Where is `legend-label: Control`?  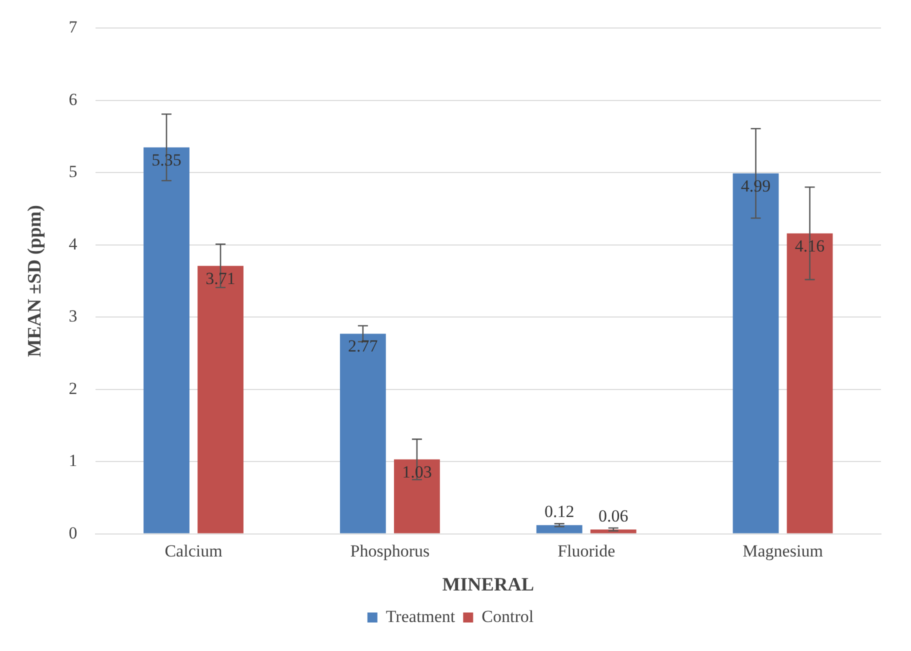
legend-label: Control is located at coordinates (508, 616).